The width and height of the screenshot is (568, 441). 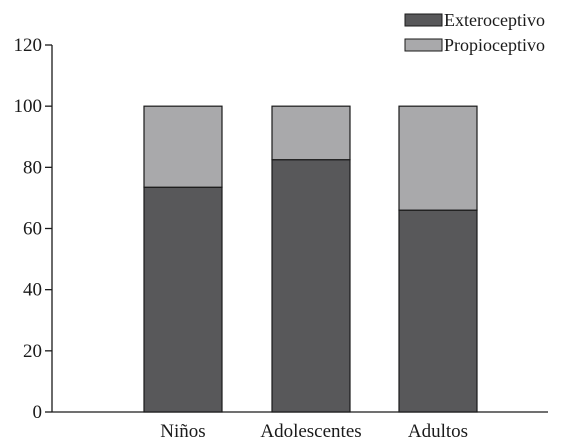 What do you see at coordinates (438, 431) in the screenshot?
I see `x-tick-label: Adultos` at bounding box center [438, 431].